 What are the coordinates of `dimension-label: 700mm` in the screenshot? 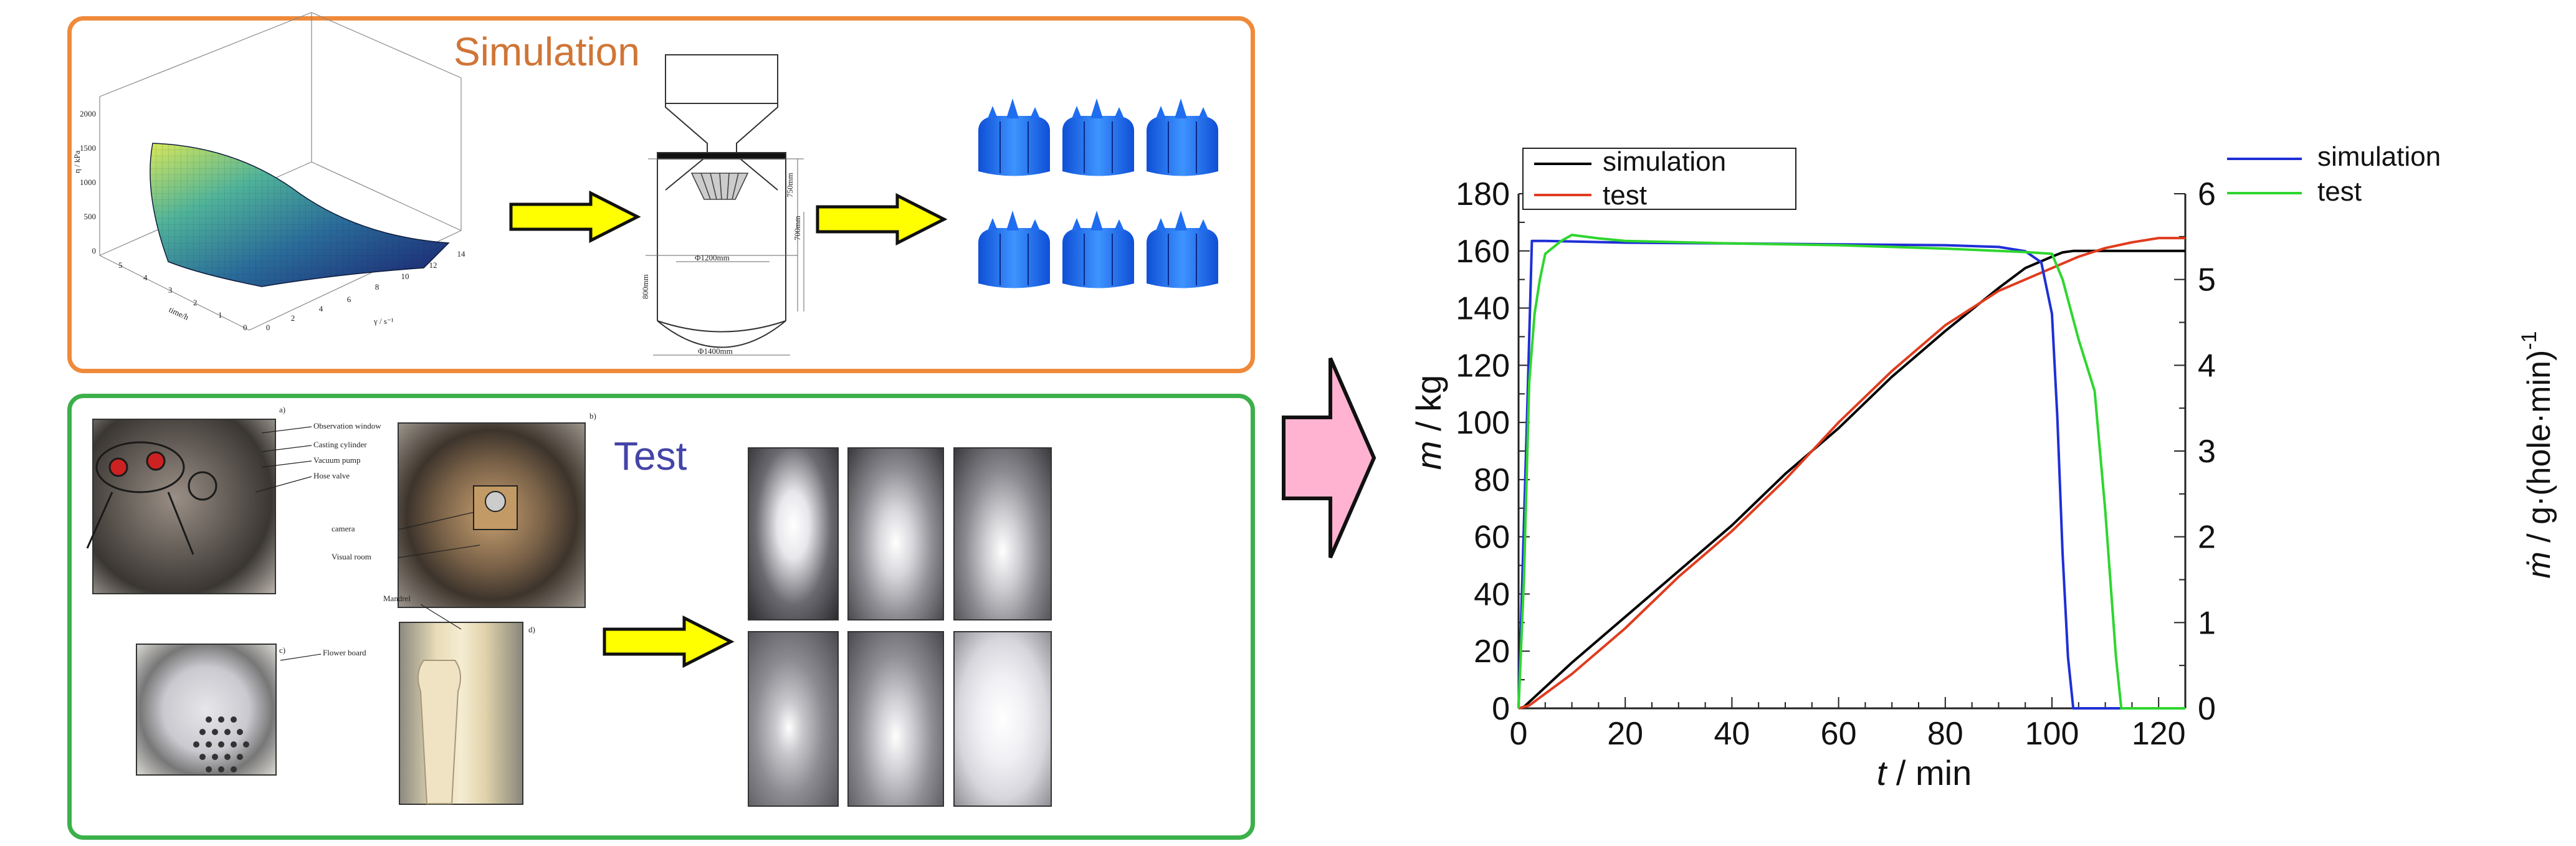 It's located at (798, 228).